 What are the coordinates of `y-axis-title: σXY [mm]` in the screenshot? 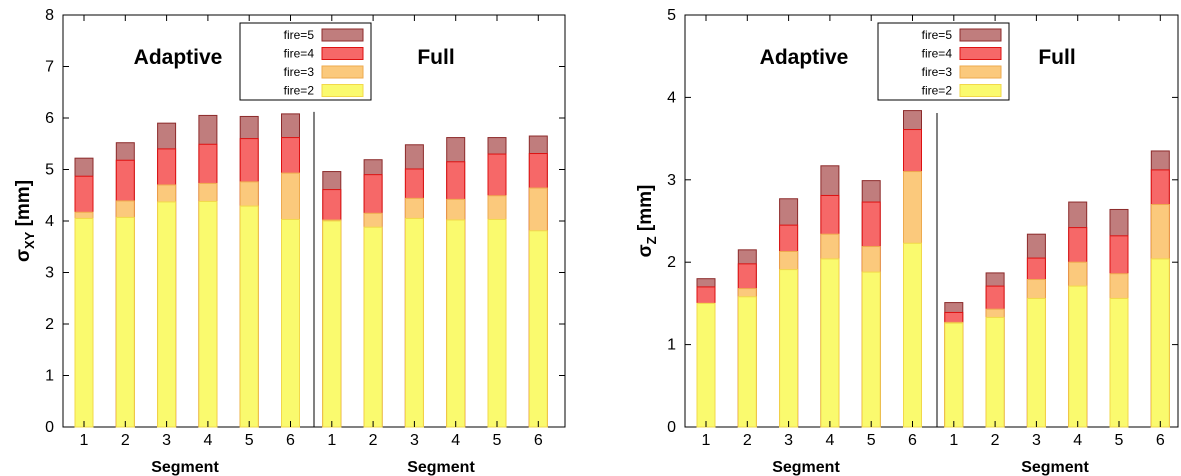 It's located at (25, 221).